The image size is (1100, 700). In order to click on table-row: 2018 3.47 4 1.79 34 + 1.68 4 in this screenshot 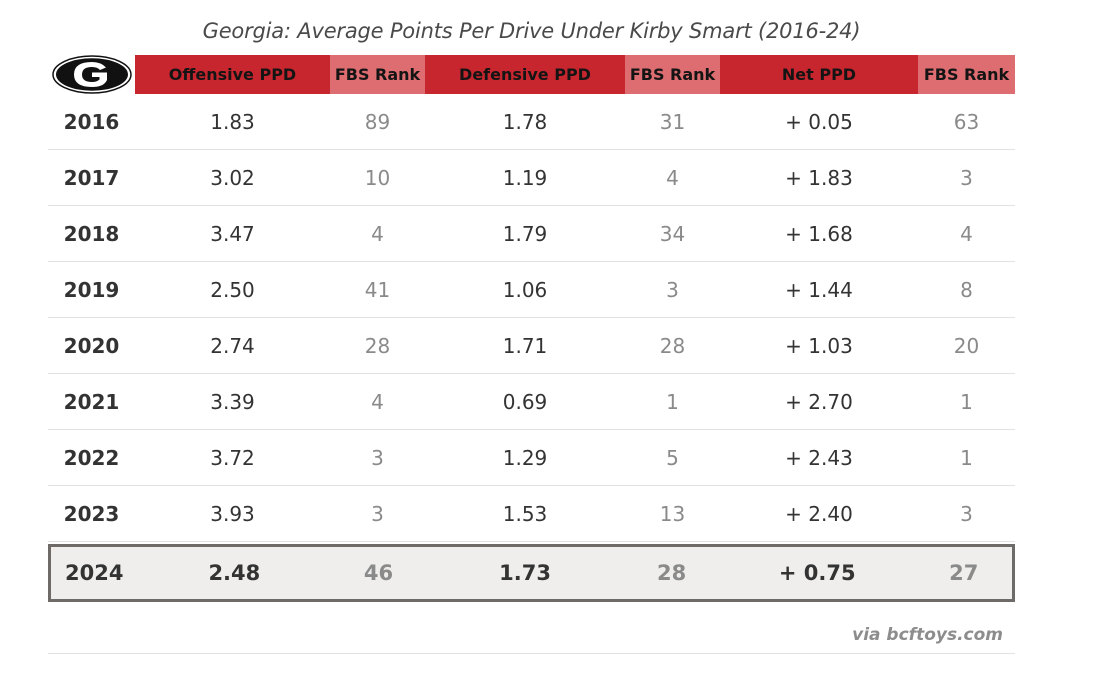, I will do `click(531, 234)`.